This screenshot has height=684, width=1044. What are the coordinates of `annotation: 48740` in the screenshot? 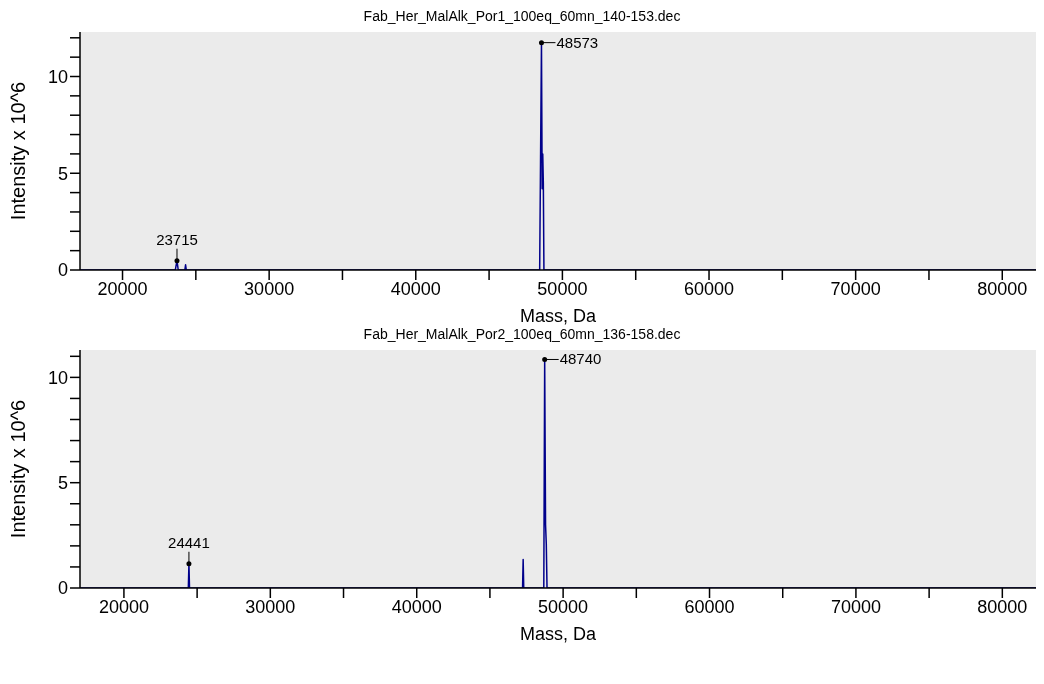 It's located at (580, 359).